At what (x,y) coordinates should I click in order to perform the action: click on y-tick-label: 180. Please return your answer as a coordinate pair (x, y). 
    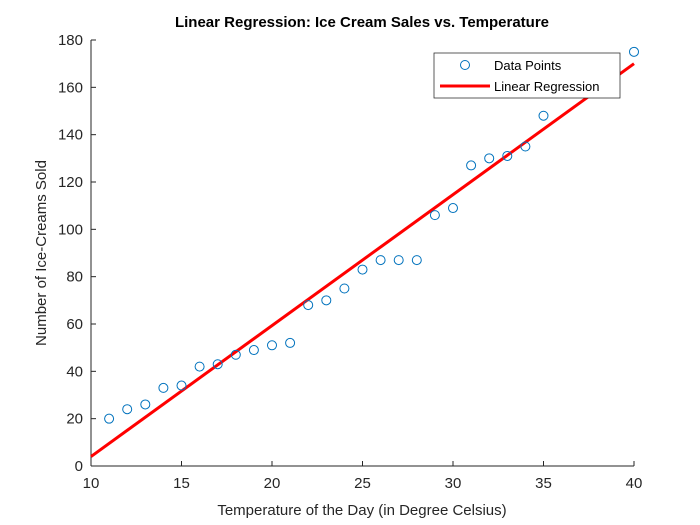
    Looking at the image, I should click on (70, 40).